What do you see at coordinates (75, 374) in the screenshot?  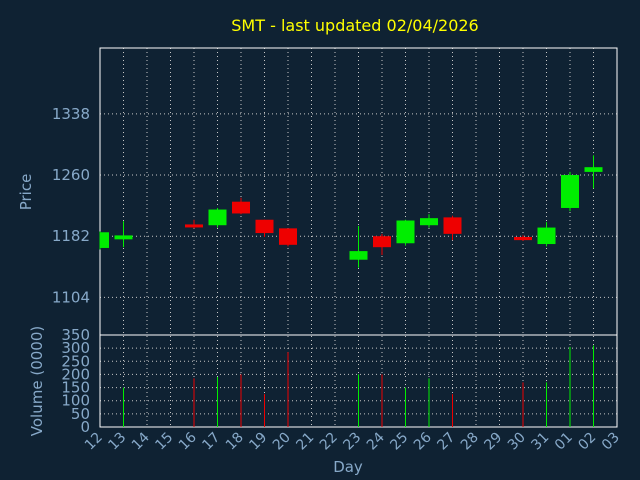 I see `volume-tick-label: 200` at bounding box center [75, 374].